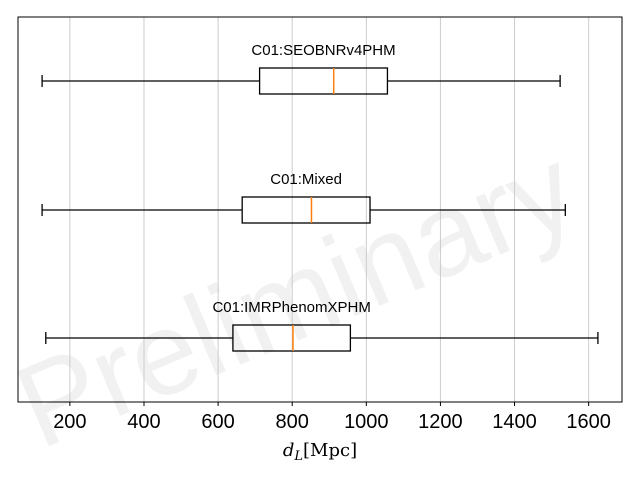  I want to click on x-tick-label: 600, so click(217, 422).